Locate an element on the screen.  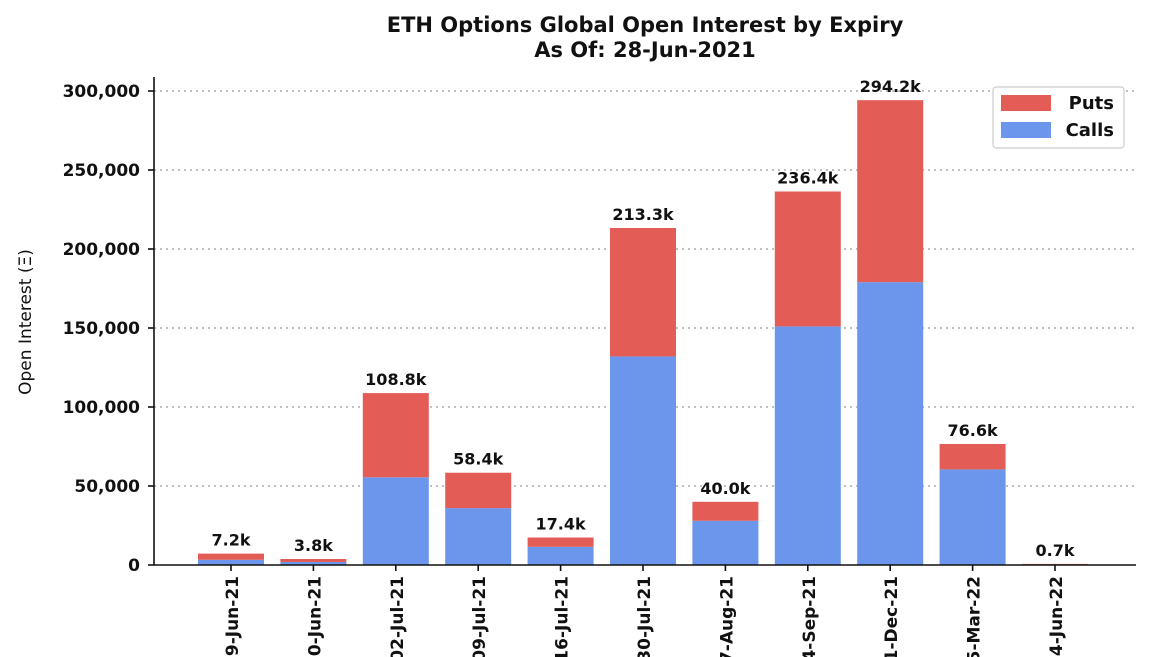
x-tick-label: 4-Sep-21 is located at coordinates (810, 616).